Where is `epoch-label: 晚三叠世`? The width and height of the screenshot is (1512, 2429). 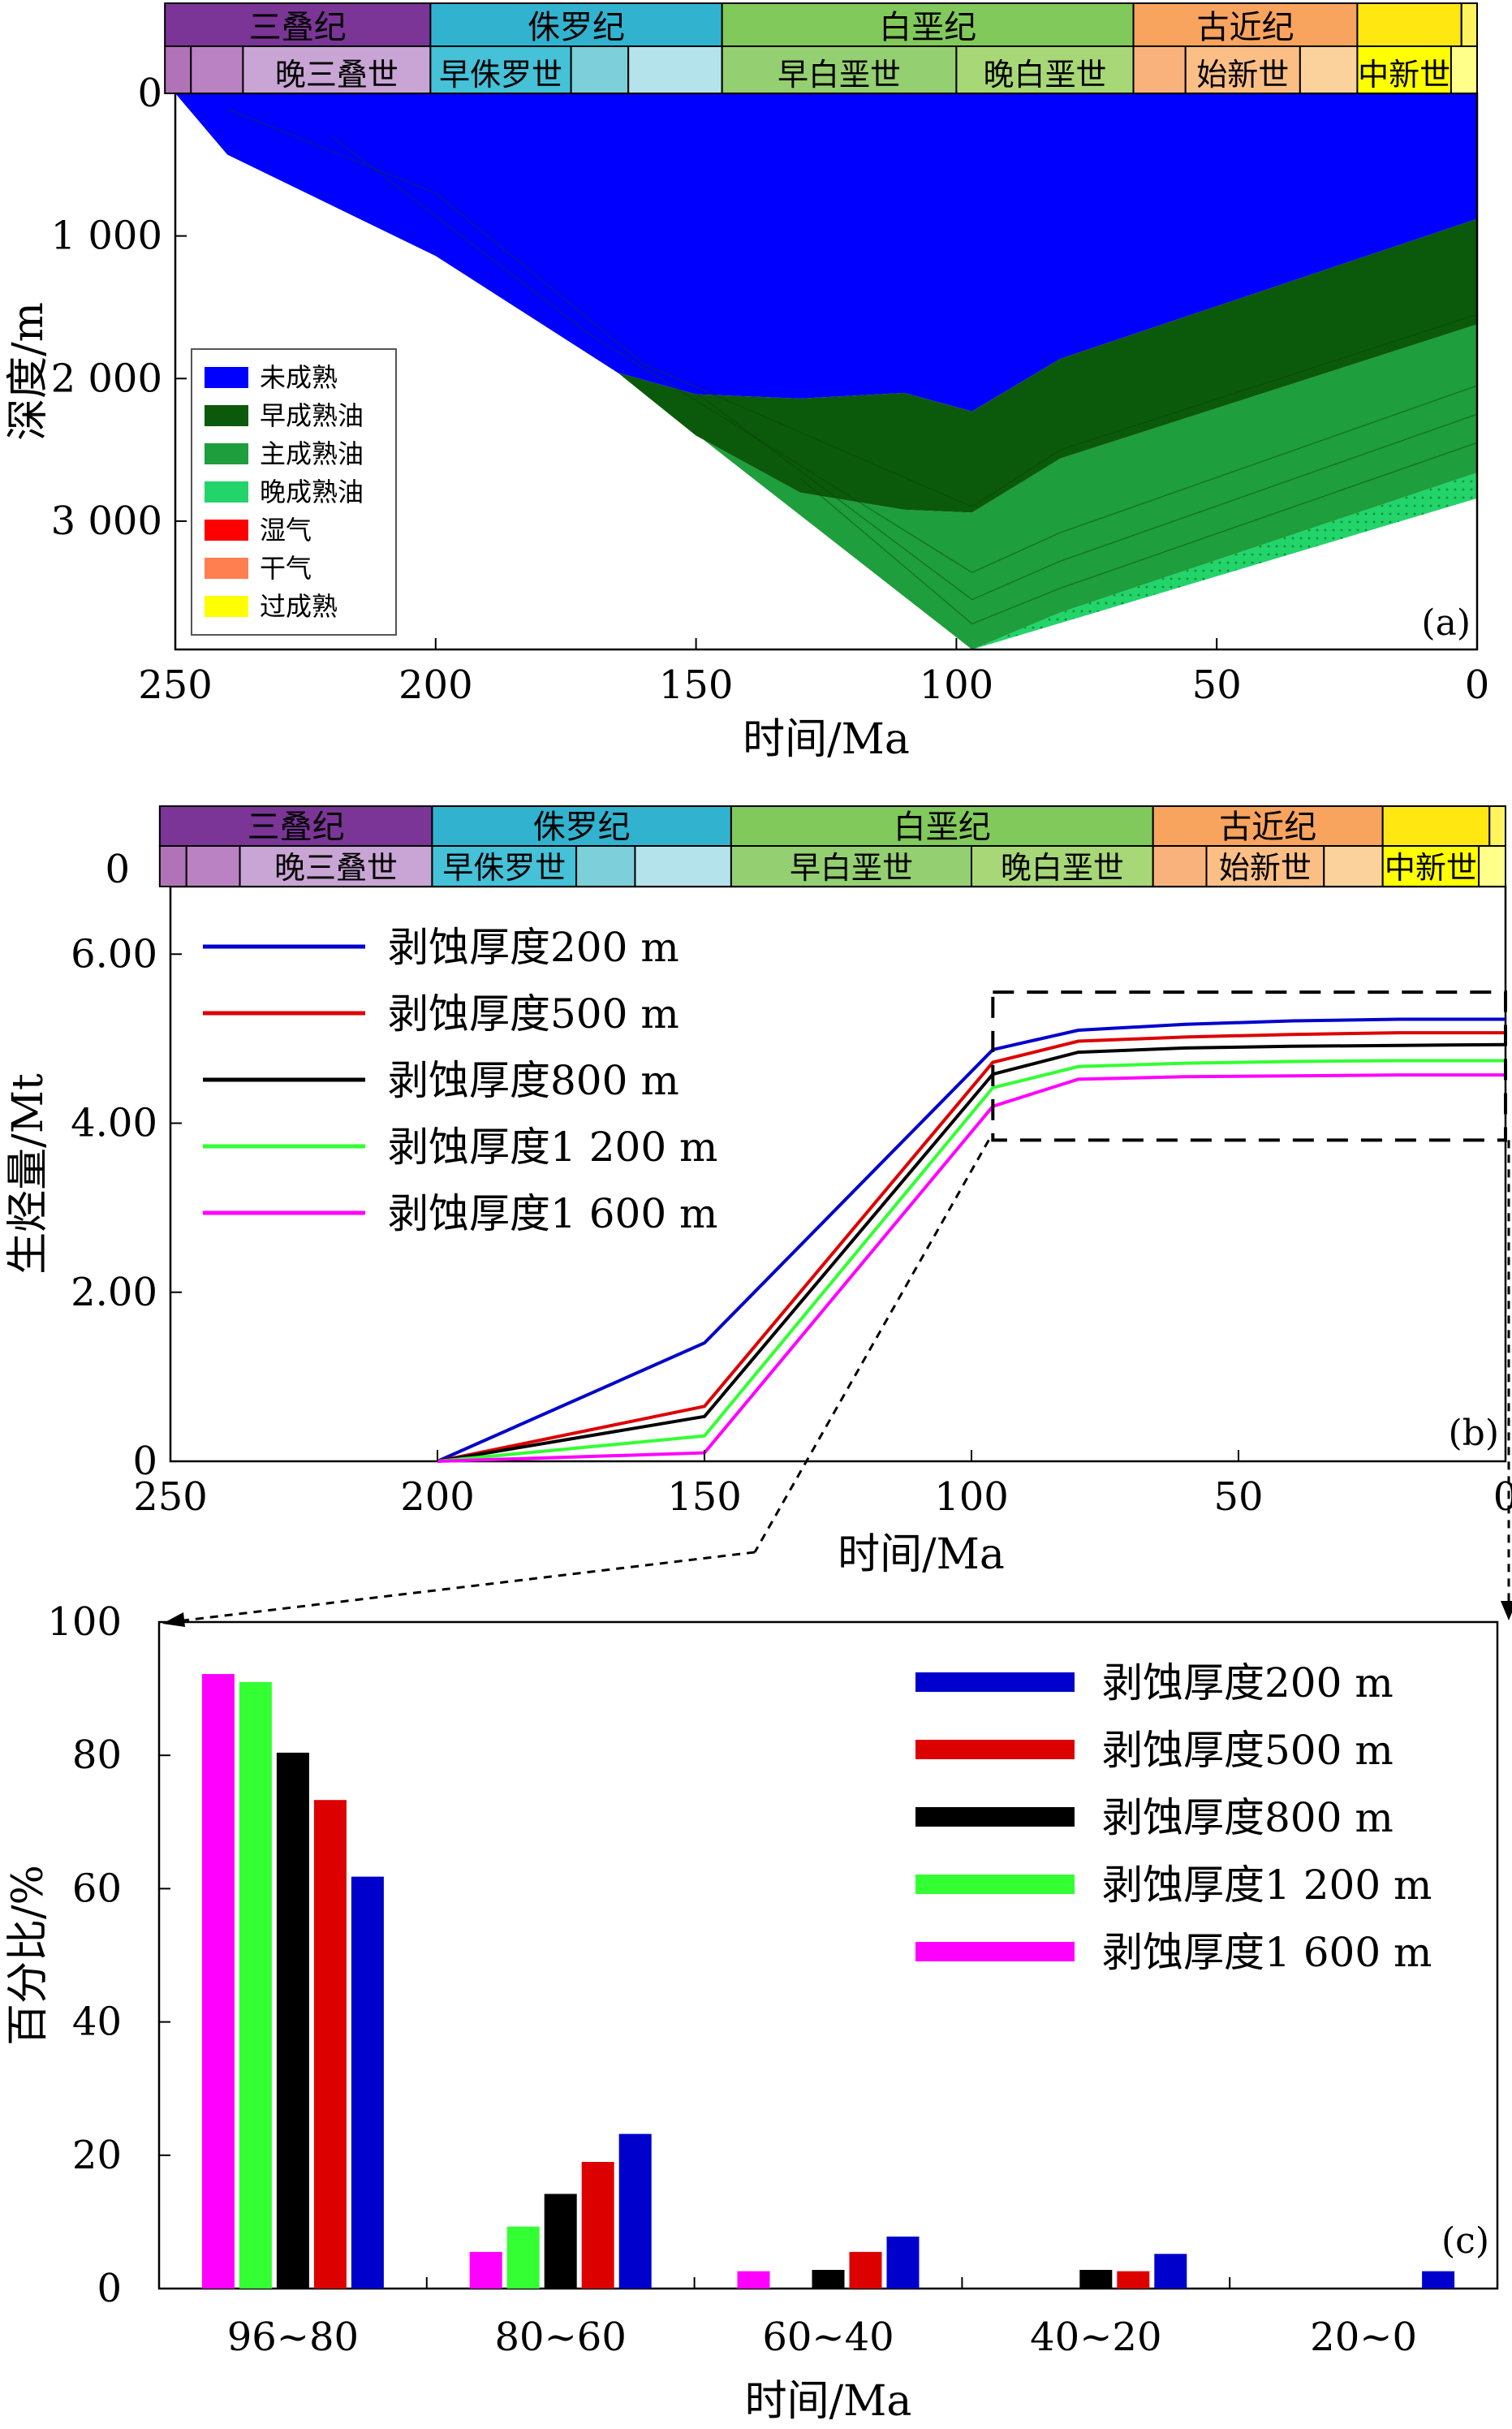 epoch-label: 晚三叠世 is located at coordinates (337, 75).